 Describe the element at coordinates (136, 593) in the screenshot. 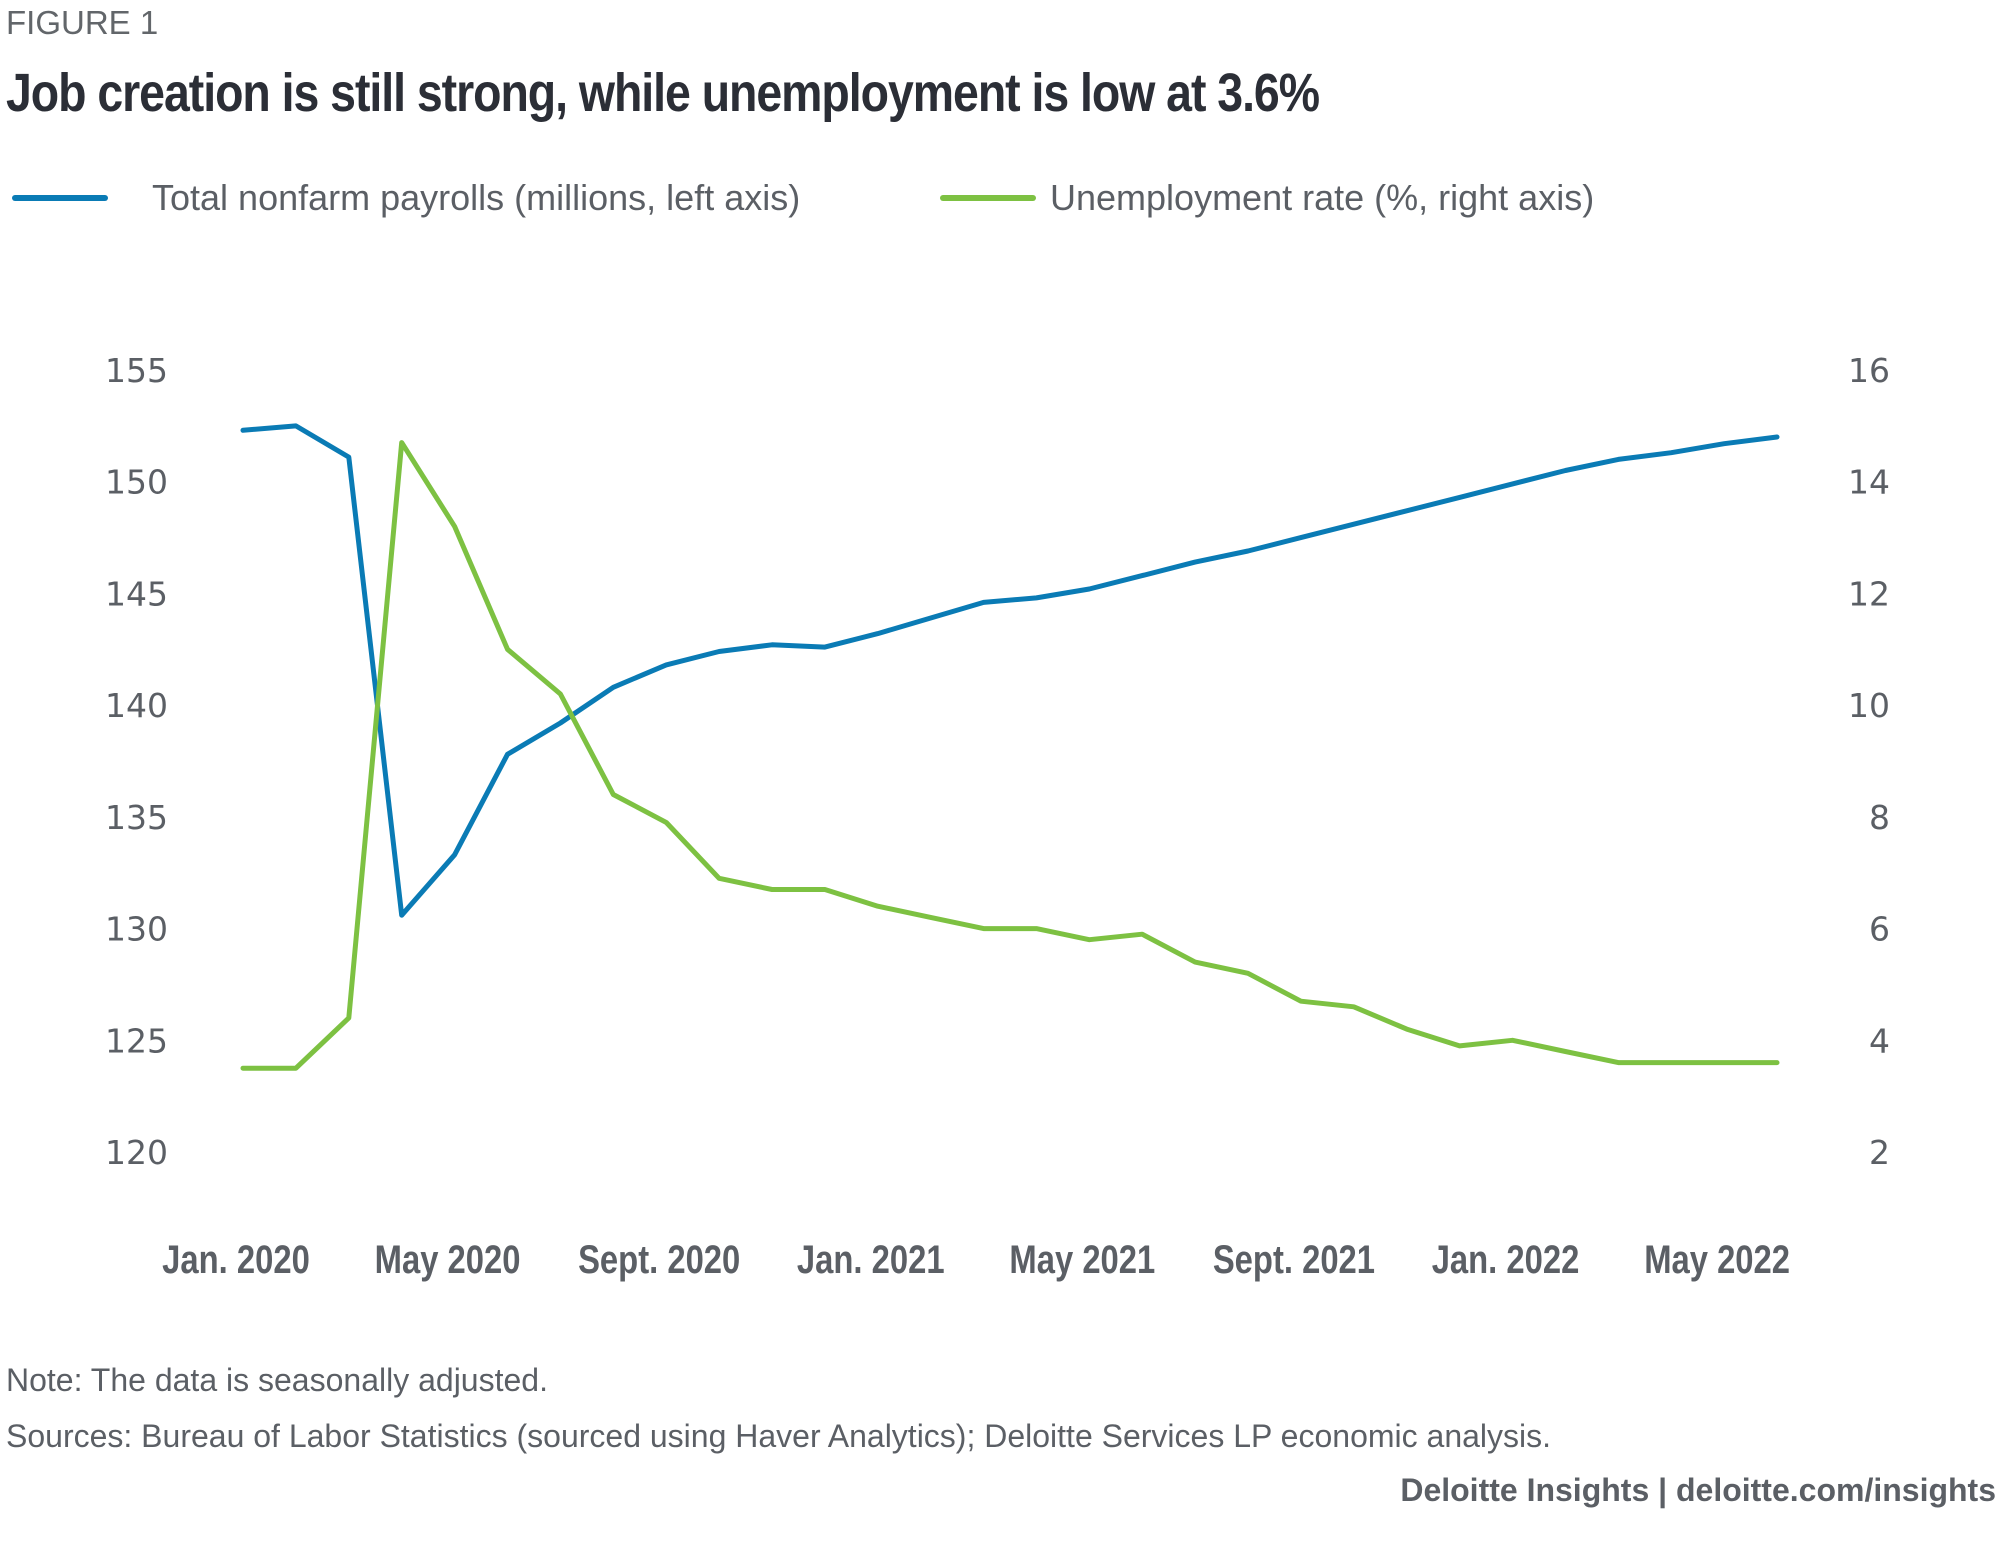

I see `left-tick-label: 145` at that location.